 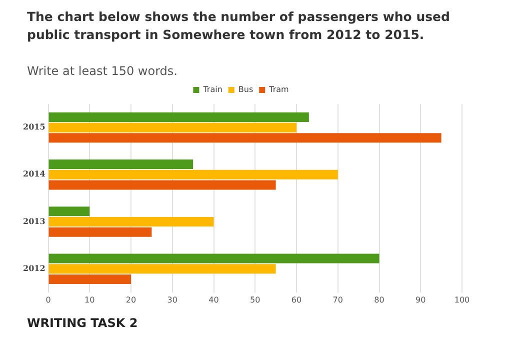 What do you see at coordinates (421, 299) in the screenshot?
I see `x-tick-label: 90` at bounding box center [421, 299].